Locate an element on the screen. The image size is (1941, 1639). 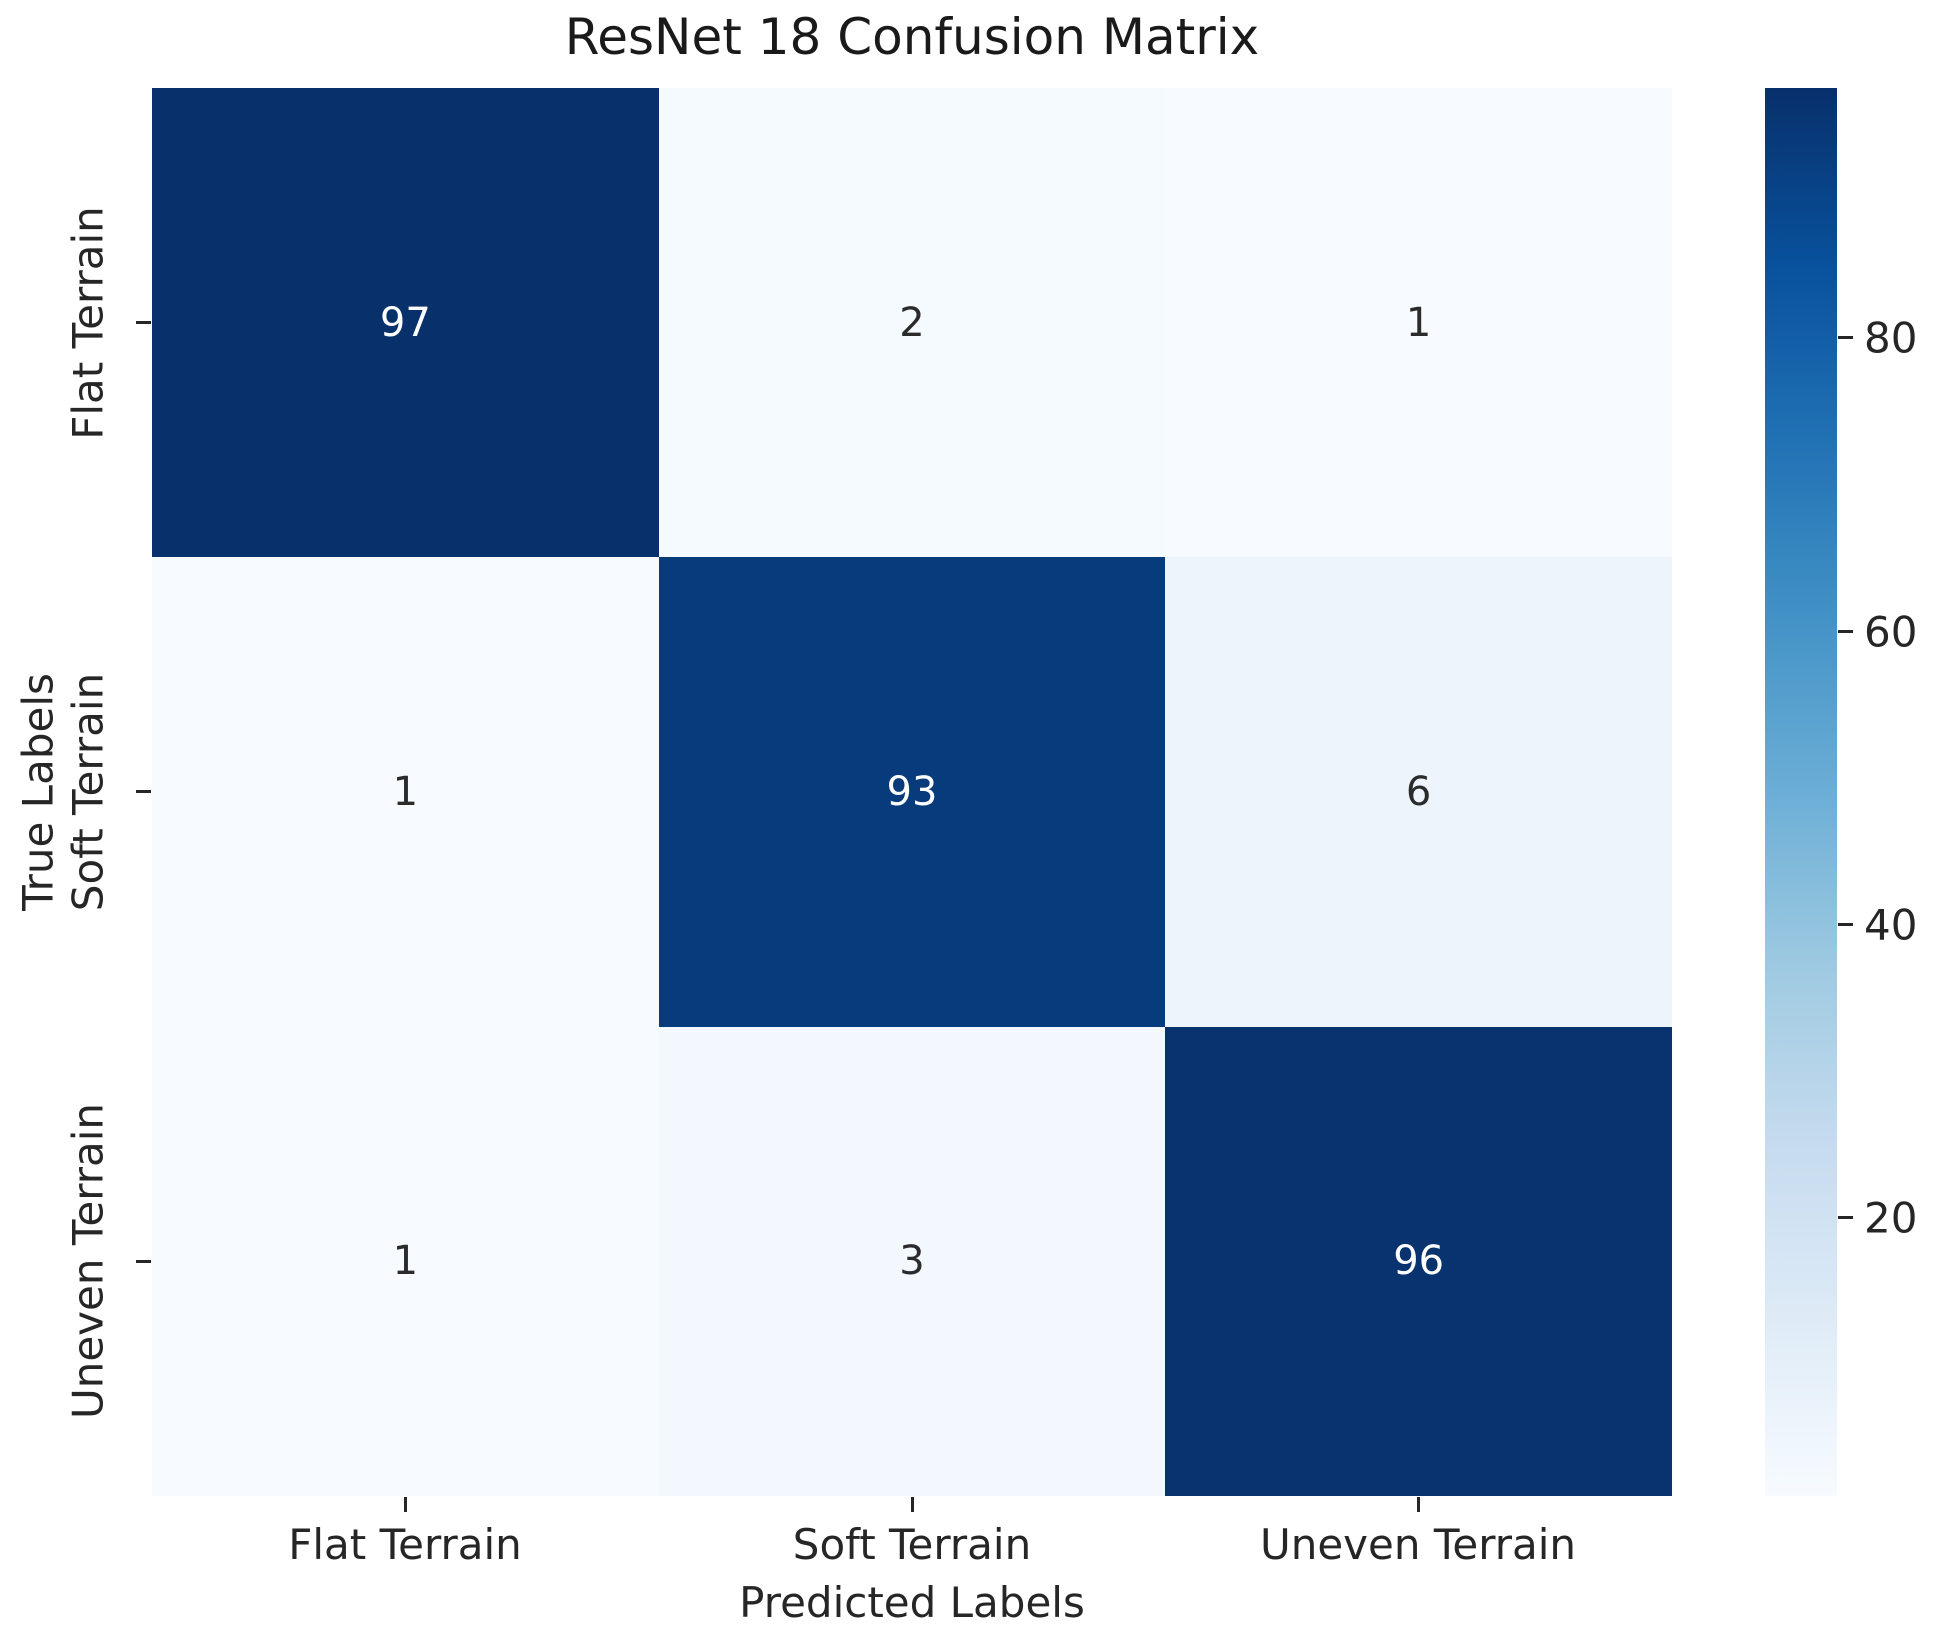
x-tick-label-flat-terrain: Flat Terrain is located at coordinates (405, 1544).